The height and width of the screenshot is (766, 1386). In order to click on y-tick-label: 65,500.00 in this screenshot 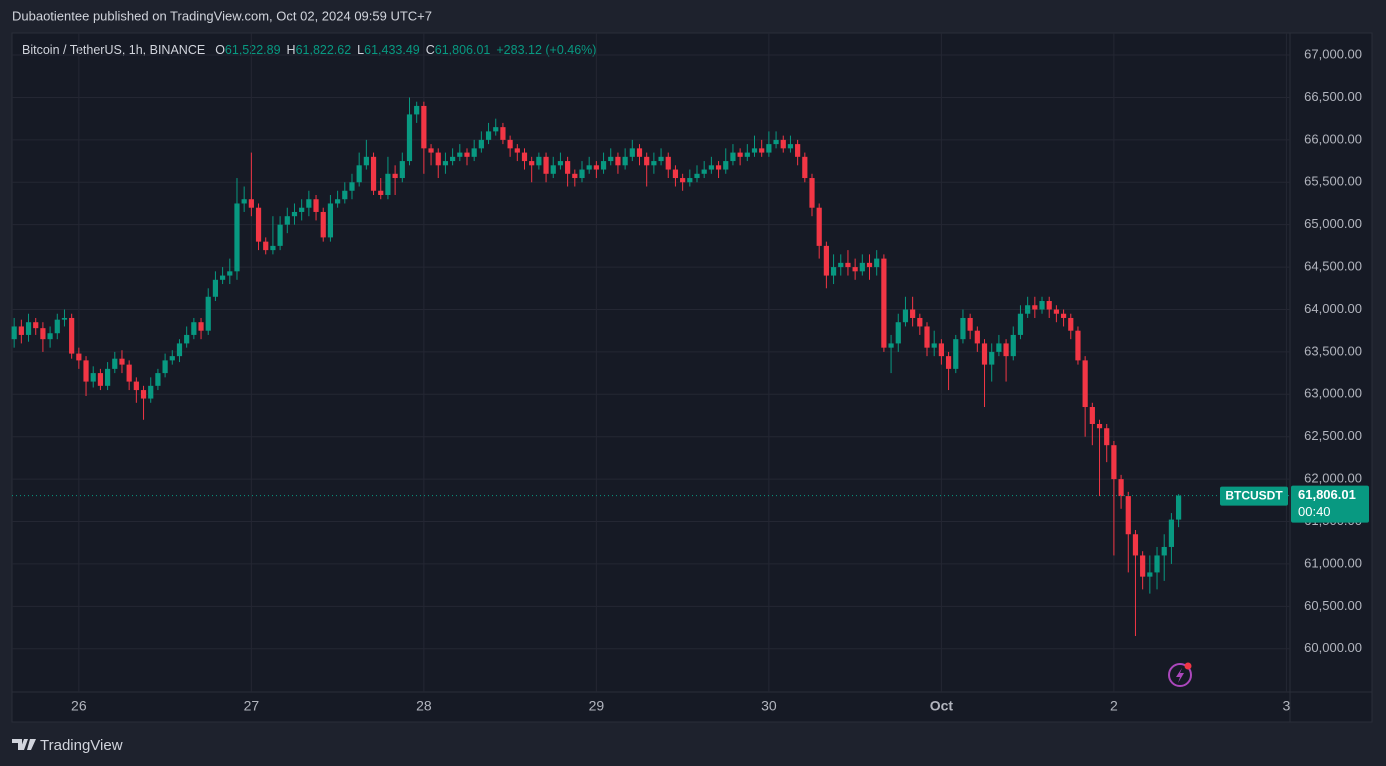, I will do `click(1333, 181)`.